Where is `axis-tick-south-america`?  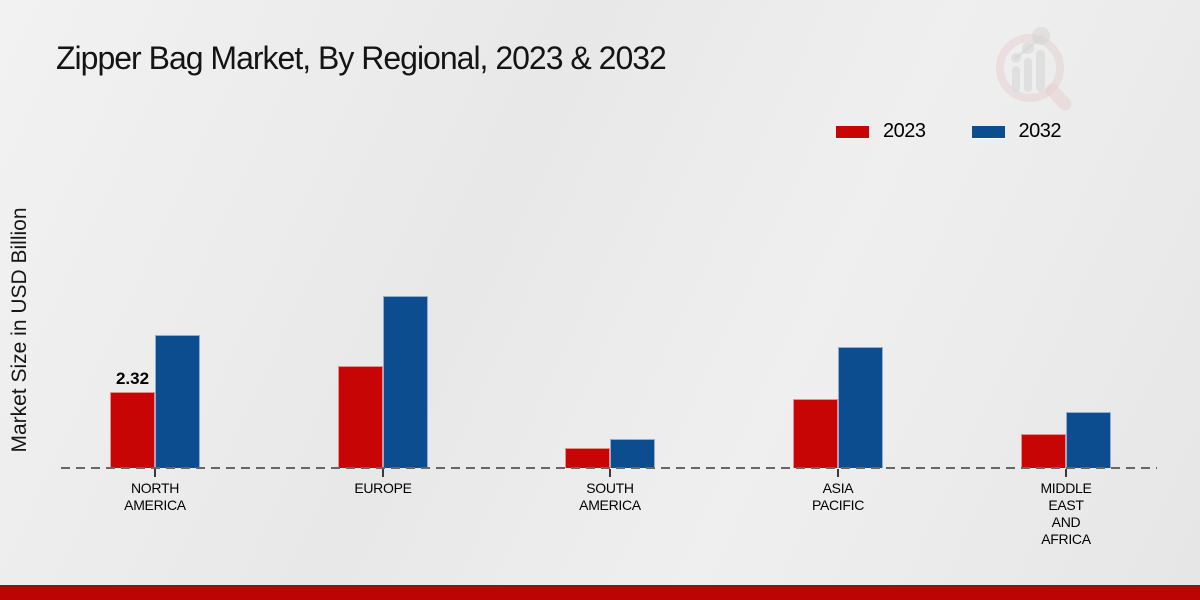 axis-tick-south-america is located at coordinates (610, 473).